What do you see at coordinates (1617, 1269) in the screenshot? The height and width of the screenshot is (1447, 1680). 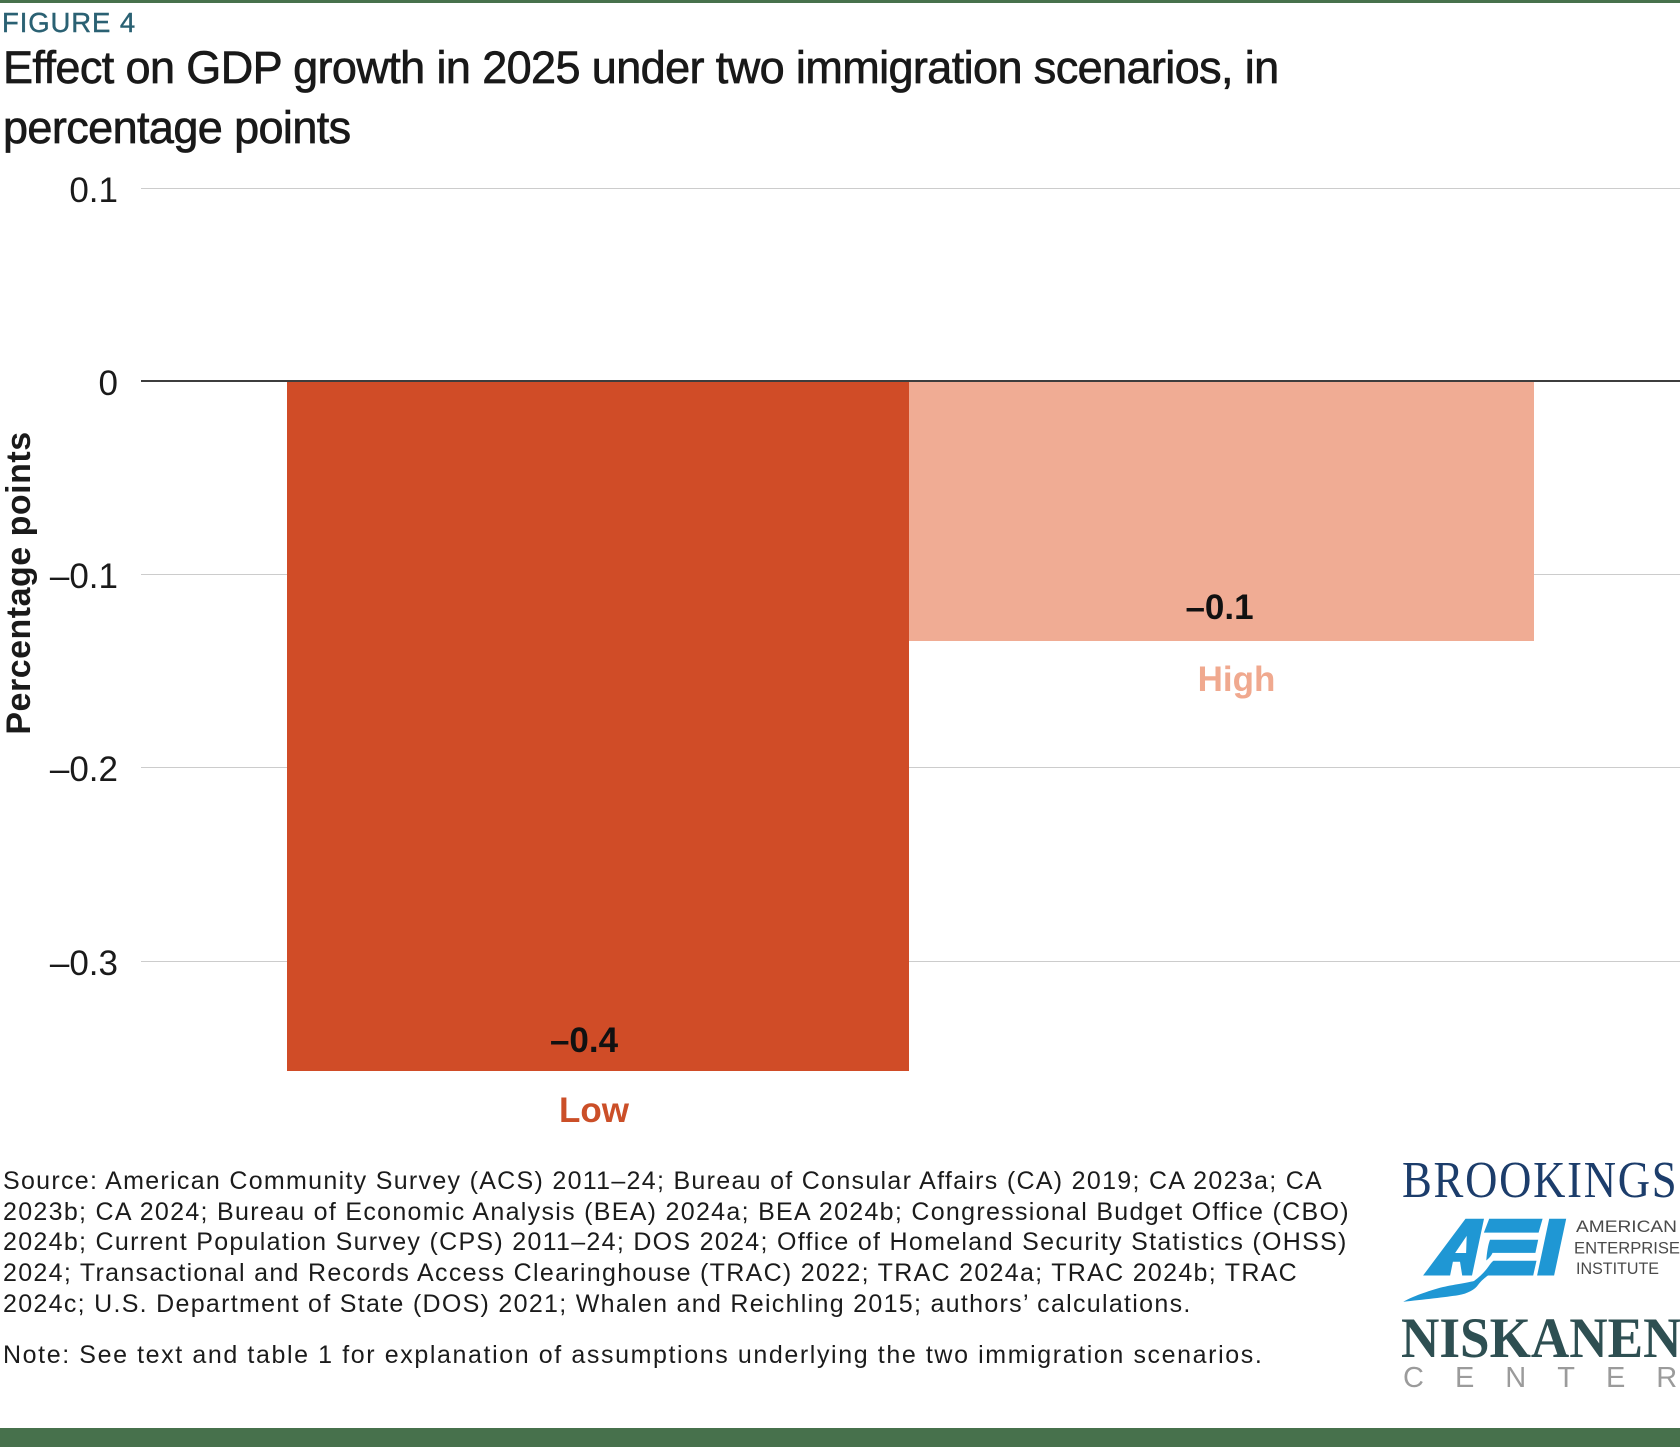 I see `svg-text: INSTITUTE` at bounding box center [1617, 1269].